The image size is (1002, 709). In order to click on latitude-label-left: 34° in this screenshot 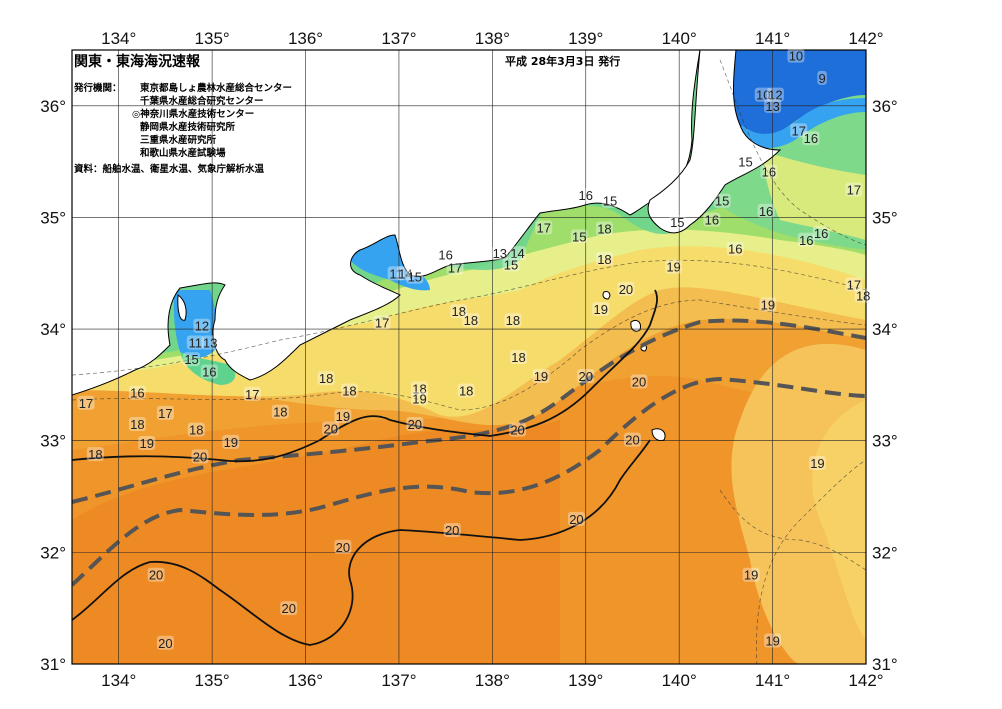, I will do `click(53, 329)`.